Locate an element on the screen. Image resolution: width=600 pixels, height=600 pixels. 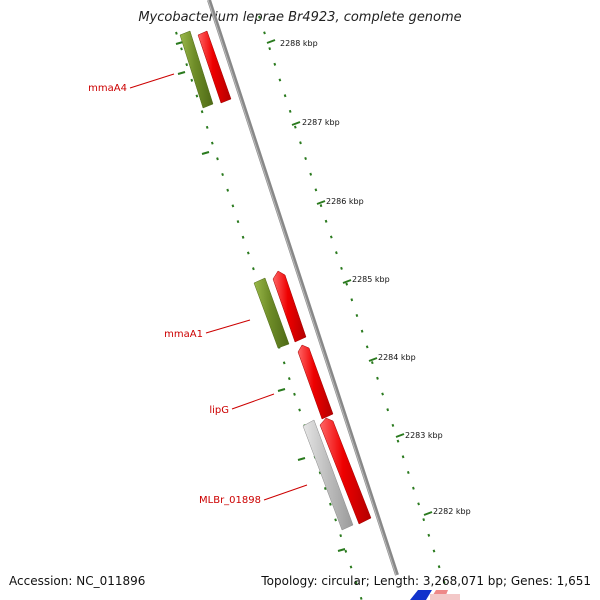
gene-mmaA4-forward is located at coordinates (214, 67).